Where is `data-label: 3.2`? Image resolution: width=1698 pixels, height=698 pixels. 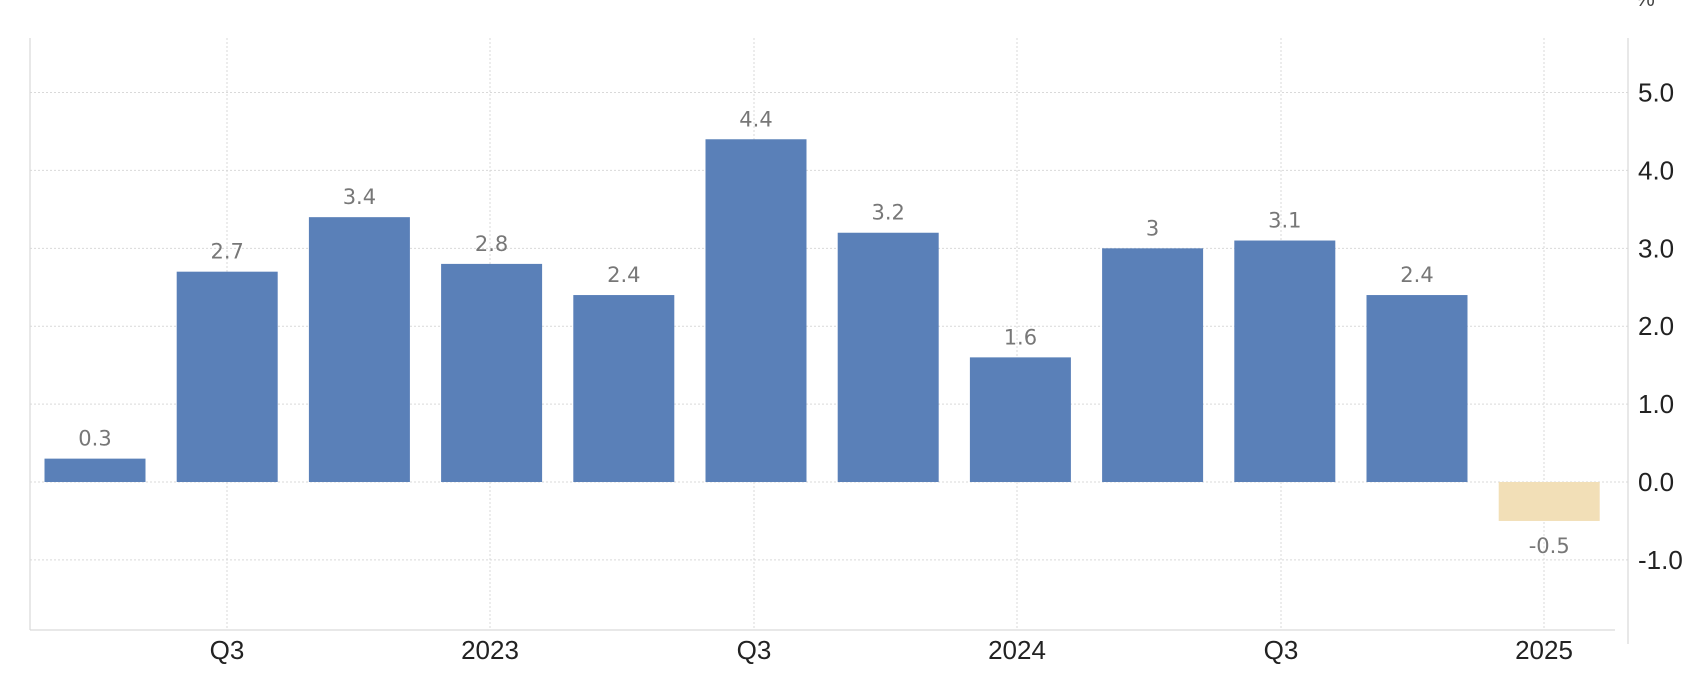 data-label: 3.2 is located at coordinates (887, 213).